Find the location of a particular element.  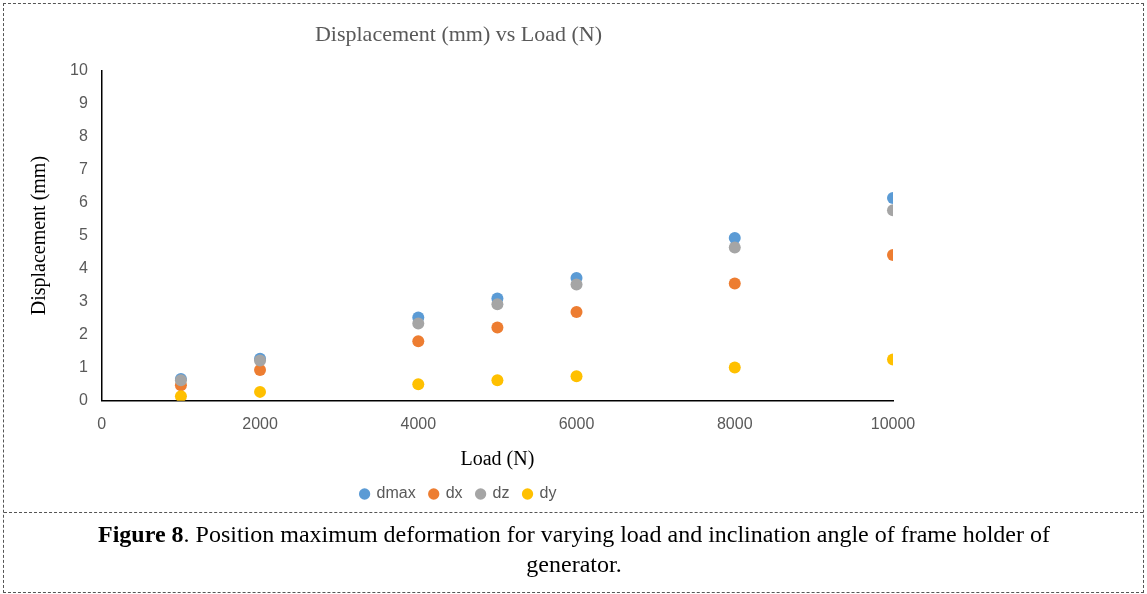

y-tick-label: 10 is located at coordinates (79, 69).